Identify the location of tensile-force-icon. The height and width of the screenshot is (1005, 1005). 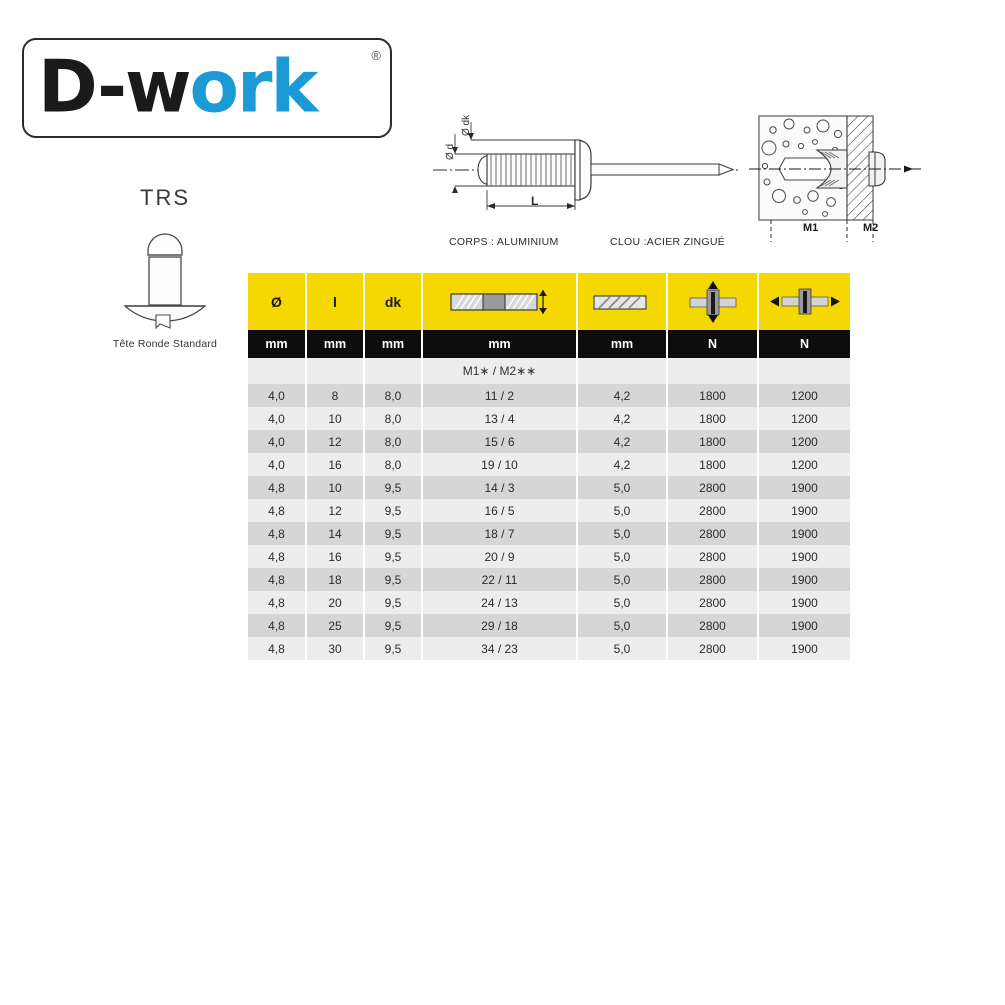
(712, 301).